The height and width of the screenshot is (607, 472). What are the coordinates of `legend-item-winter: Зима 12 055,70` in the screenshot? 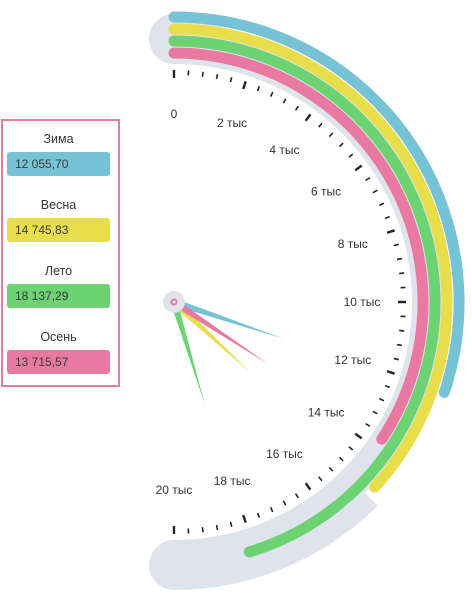 It's located at (58, 153).